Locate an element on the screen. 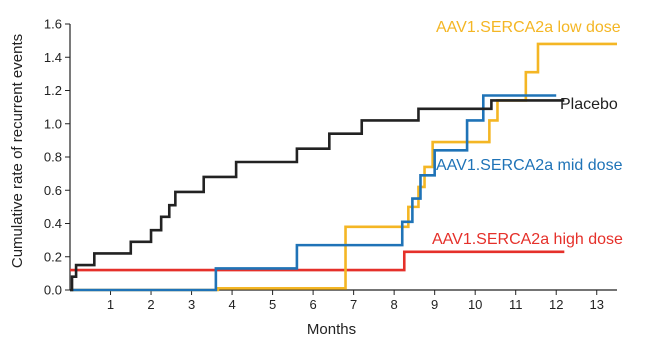  series-label-low-dose: AAV1.SERCA2a low dose is located at coordinates (528, 27).